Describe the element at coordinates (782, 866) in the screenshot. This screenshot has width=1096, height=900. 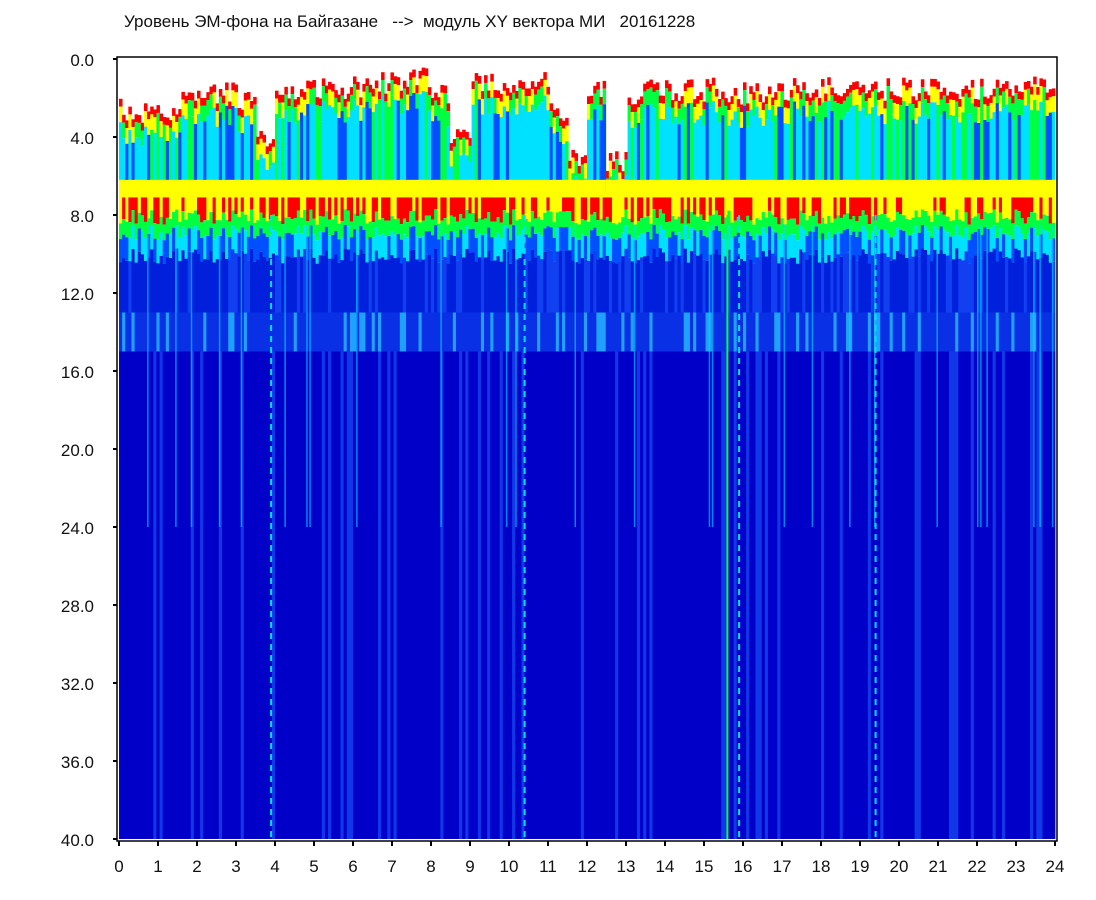
I see `x-tick-label: 17` at that location.